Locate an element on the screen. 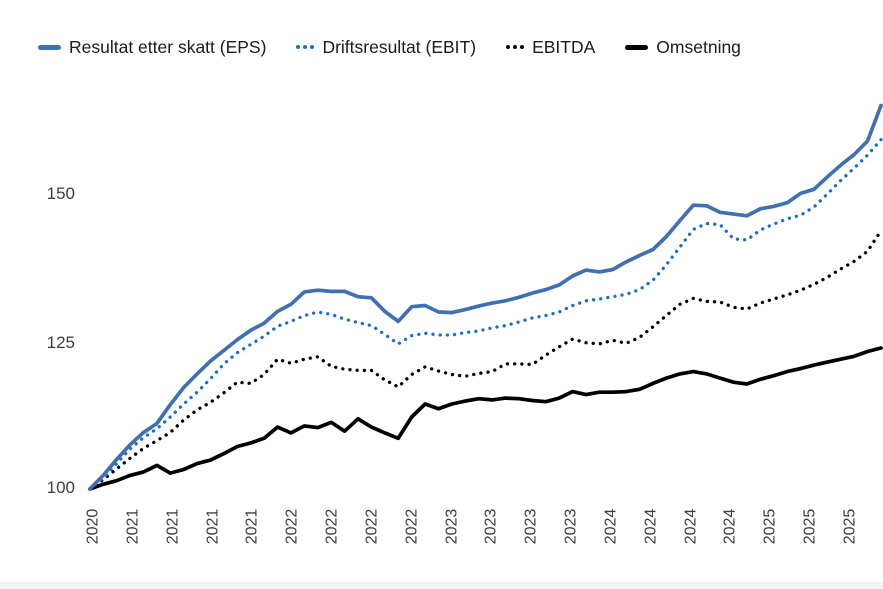 This screenshot has width=883, height=589. legend-item-ebitda: EBITDA is located at coordinates (550, 47).